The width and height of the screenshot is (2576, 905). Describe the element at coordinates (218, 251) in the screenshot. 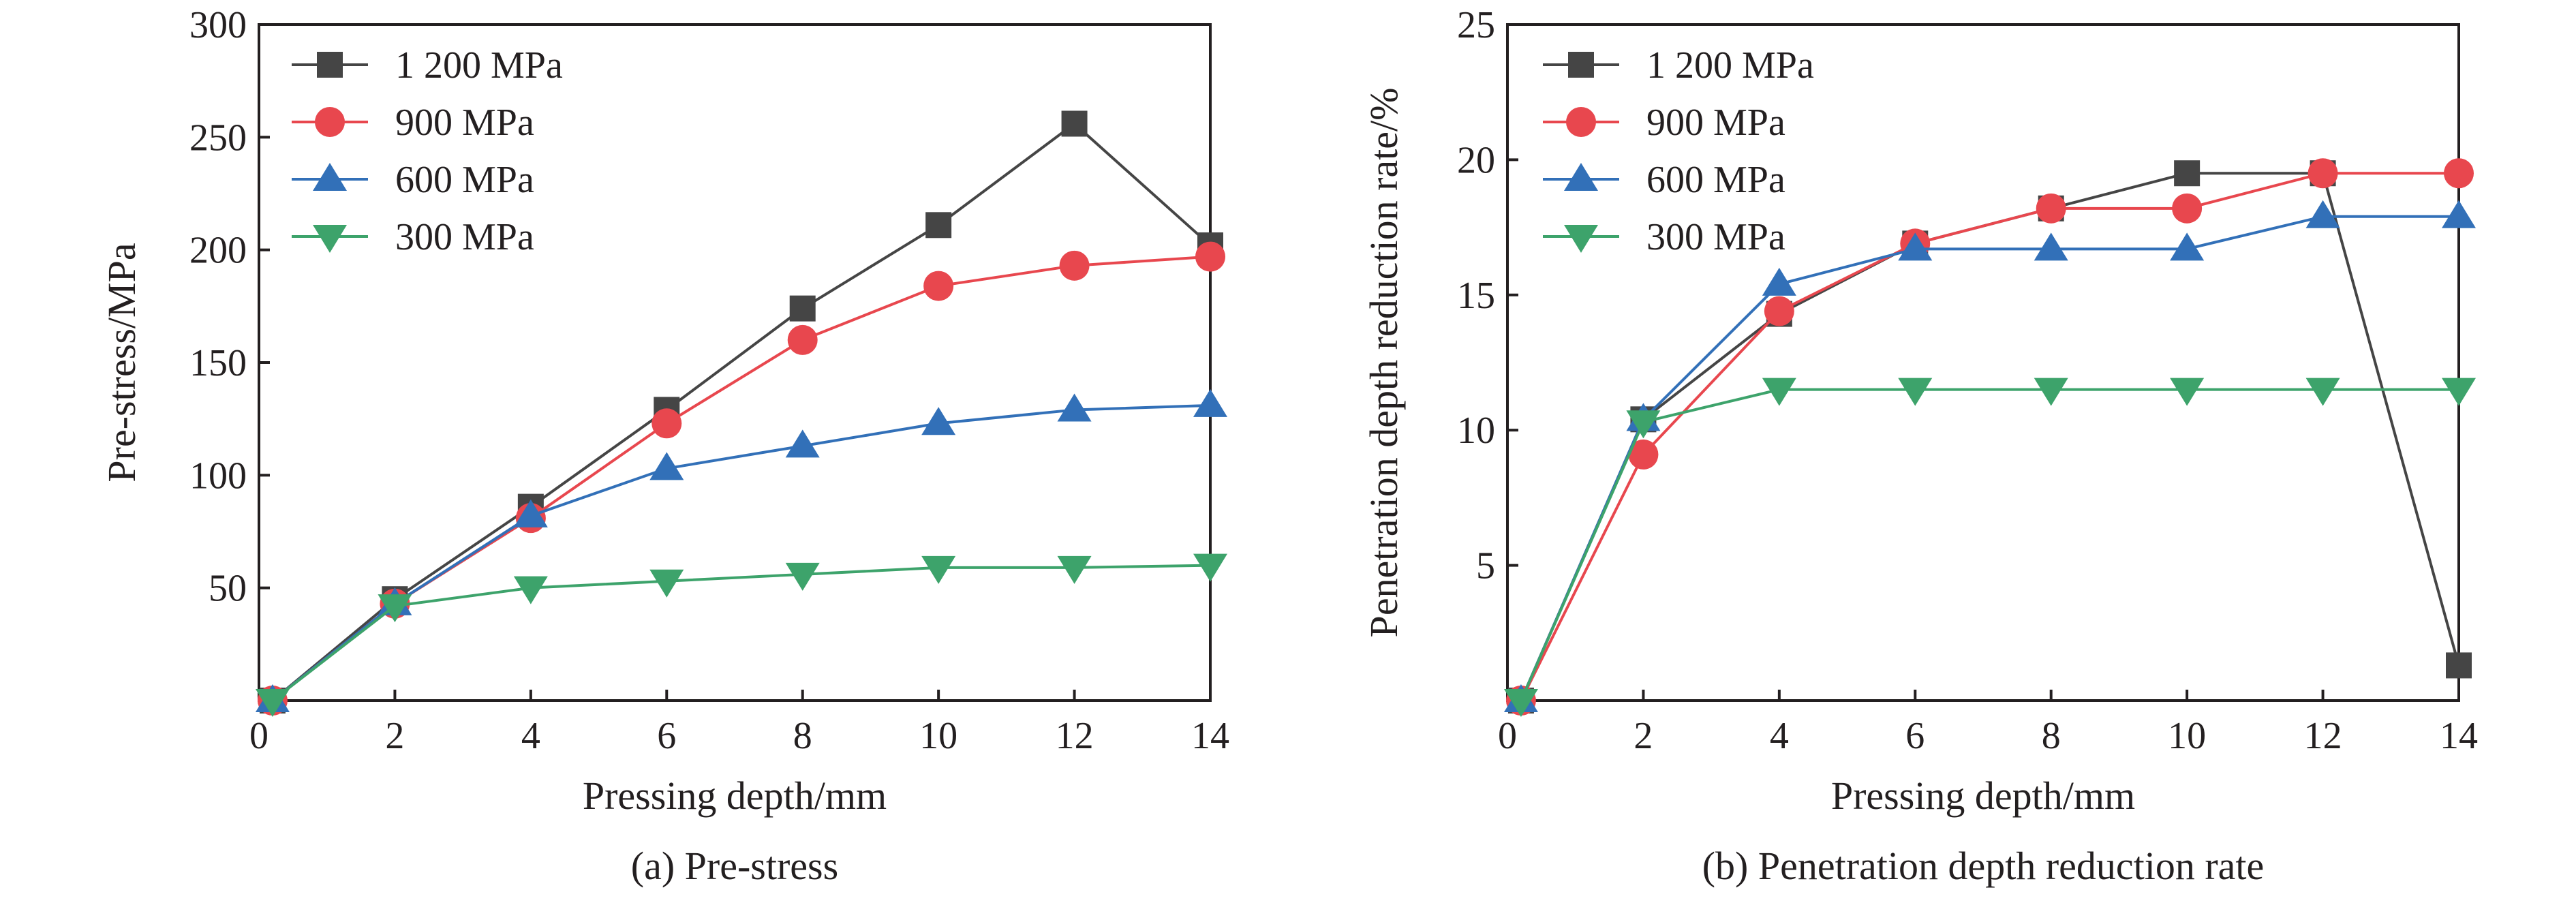

I see `y-tick-label: 200` at that location.